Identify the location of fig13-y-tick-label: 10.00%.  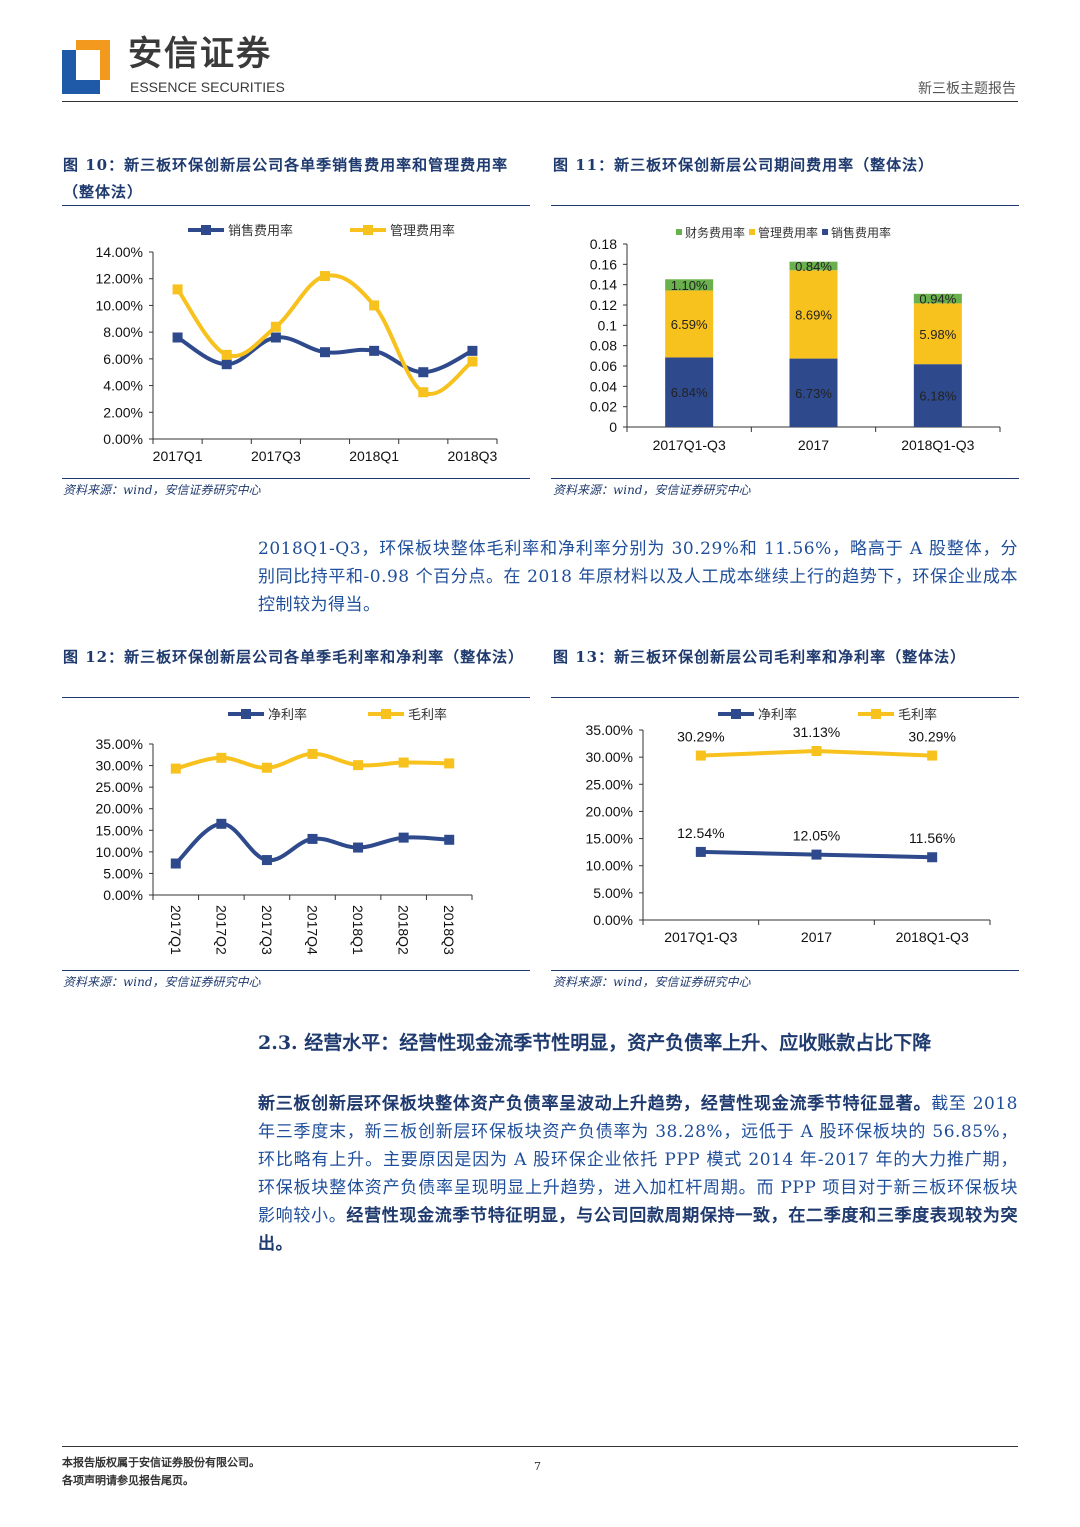
(609, 866).